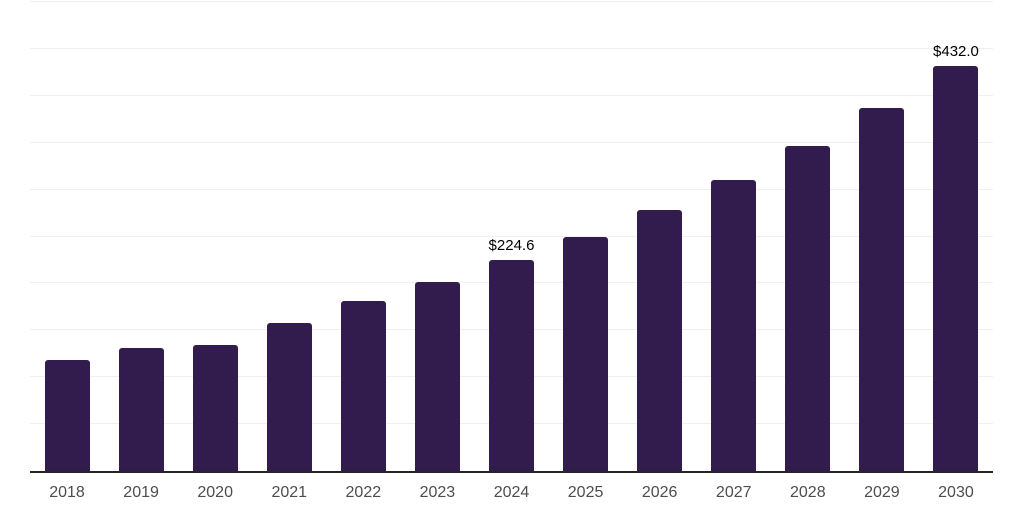  What do you see at coordinates (659, 492) in the screenshot?
I see `x-tick-2026: 2026` at bounding box center [659, 492].